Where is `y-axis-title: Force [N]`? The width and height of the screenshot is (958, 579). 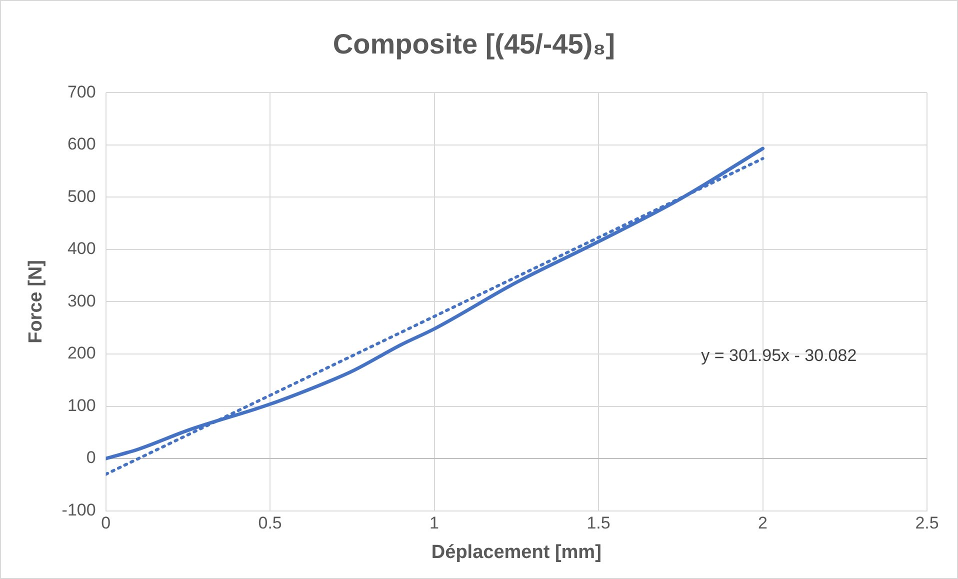 y-axis-title: Force [N] is located at coordinates (36, 302).